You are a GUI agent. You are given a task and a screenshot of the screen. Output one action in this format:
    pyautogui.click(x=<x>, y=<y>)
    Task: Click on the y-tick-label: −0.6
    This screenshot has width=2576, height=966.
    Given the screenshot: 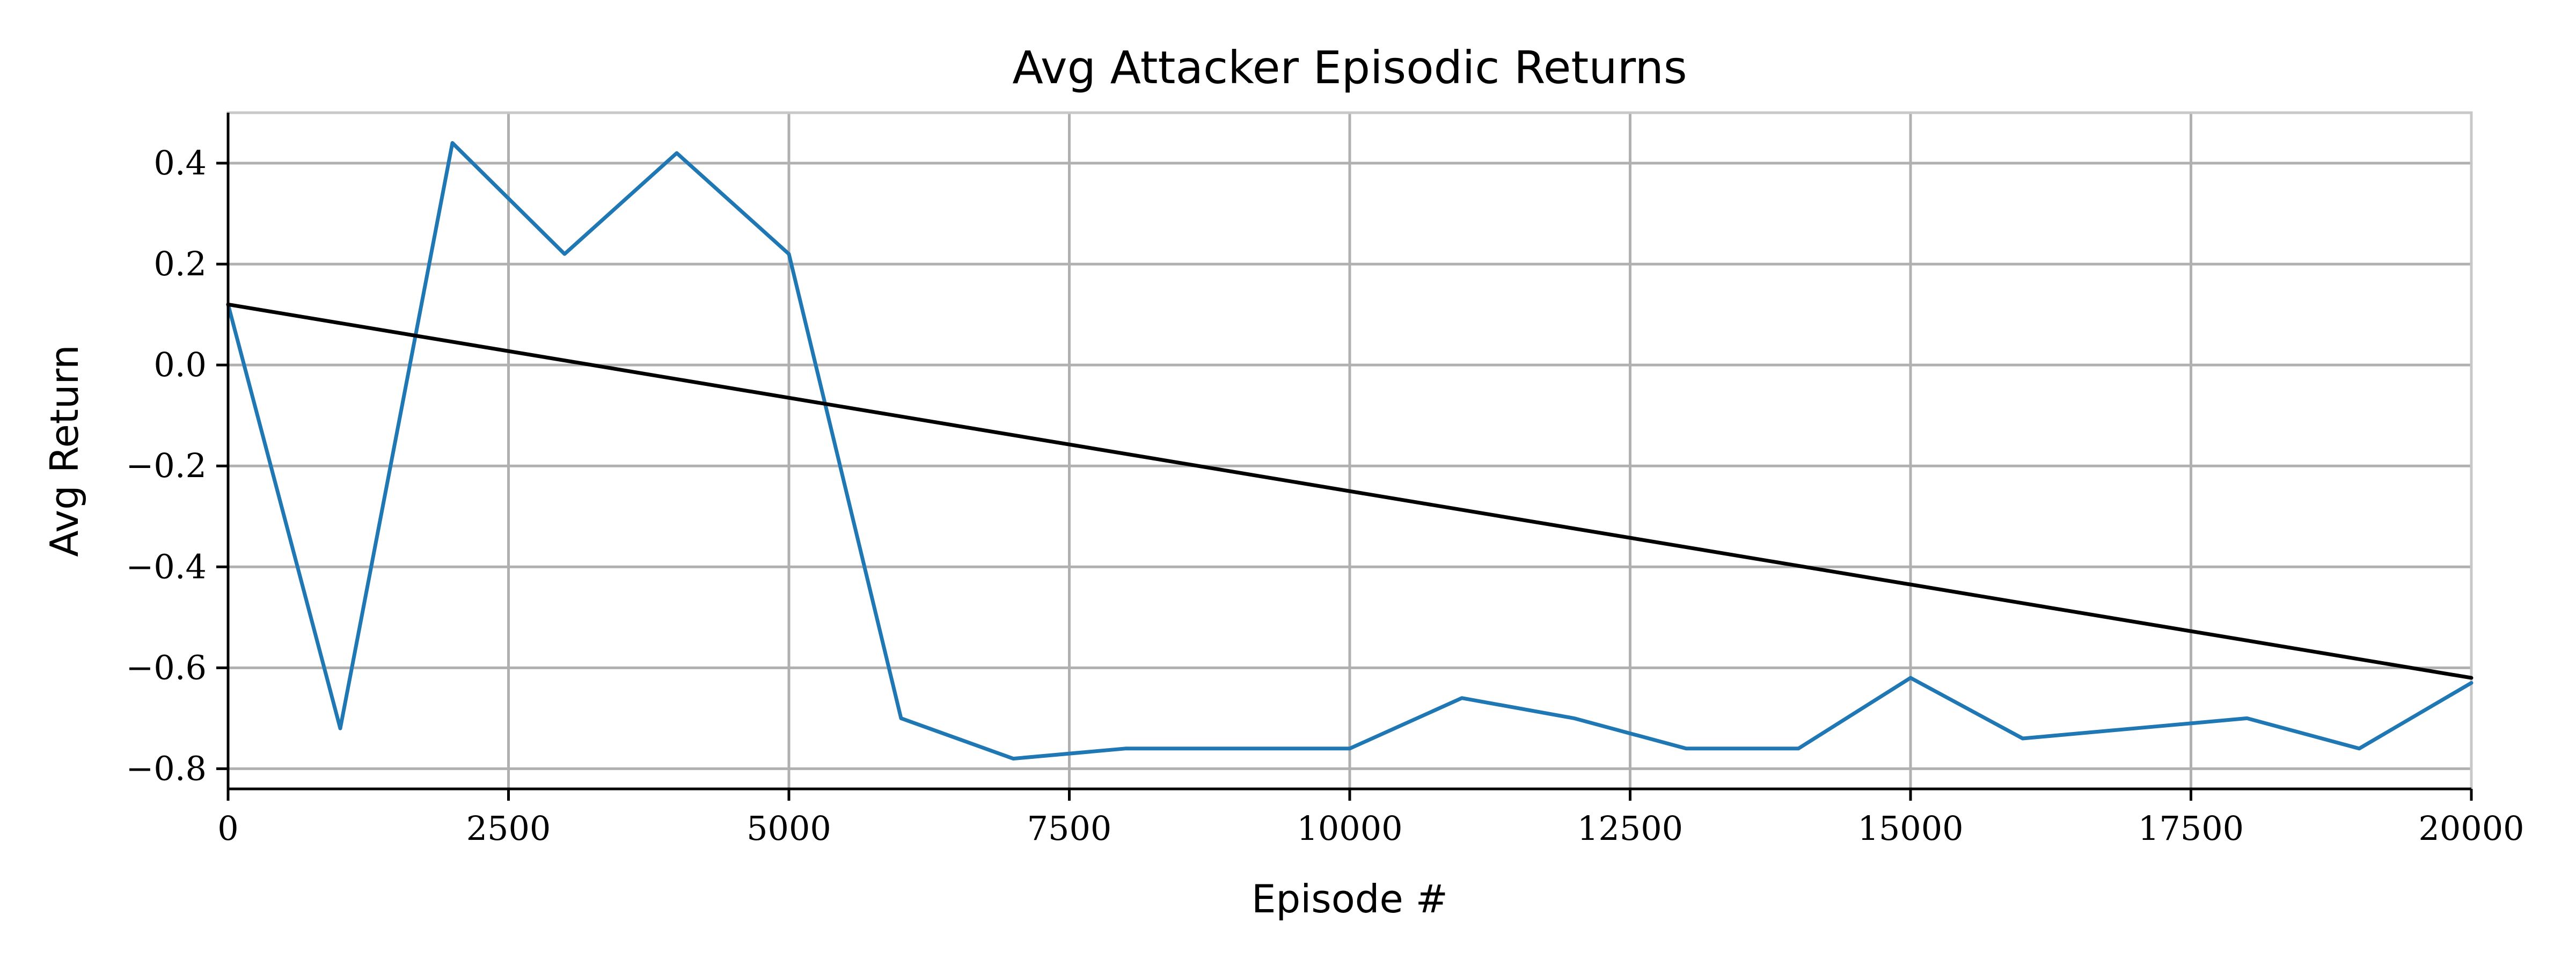 What is the action you would take?
    pyautogui.click(x=166, y=667)
    